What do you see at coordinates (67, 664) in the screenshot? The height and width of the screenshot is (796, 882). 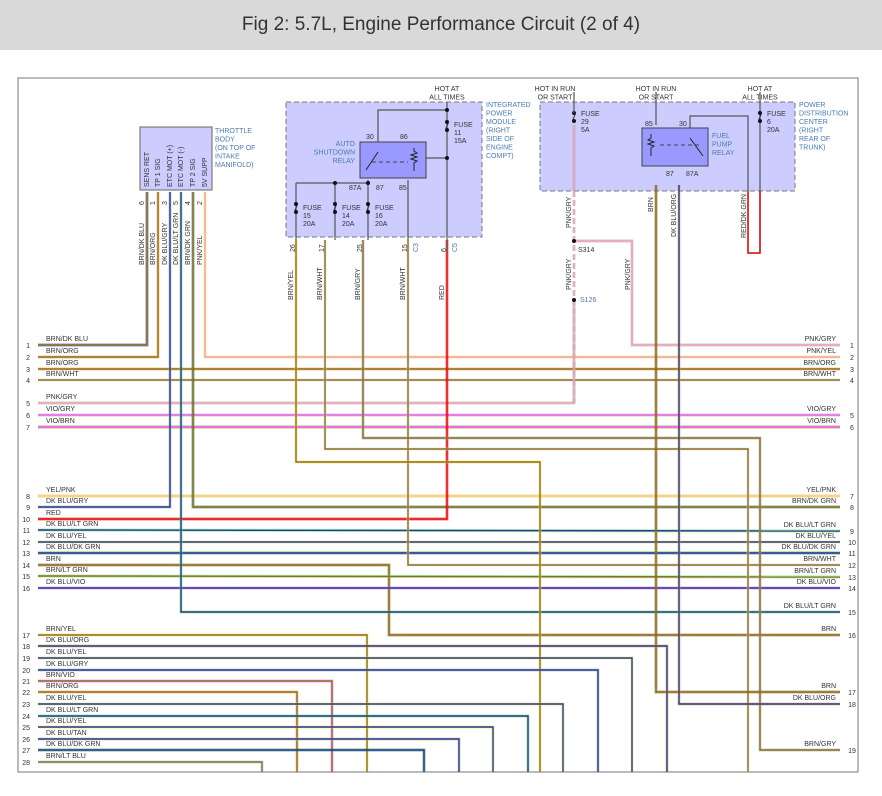 I see `left-wire-label: DK BLU/GRY` at bounding box center [67, 664].